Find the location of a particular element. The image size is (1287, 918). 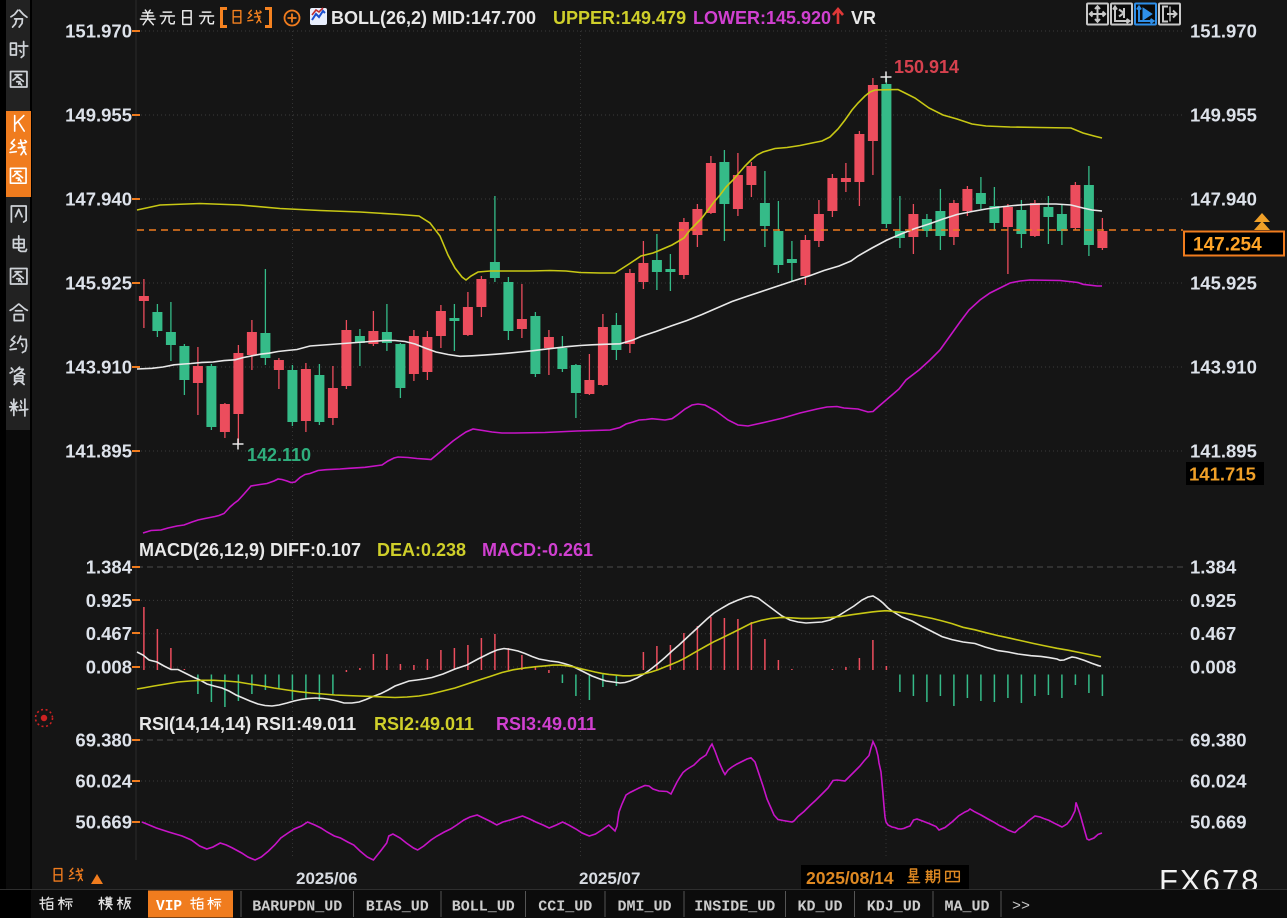

svg-text: KDJ_UD is located at coordinates (894, 907).